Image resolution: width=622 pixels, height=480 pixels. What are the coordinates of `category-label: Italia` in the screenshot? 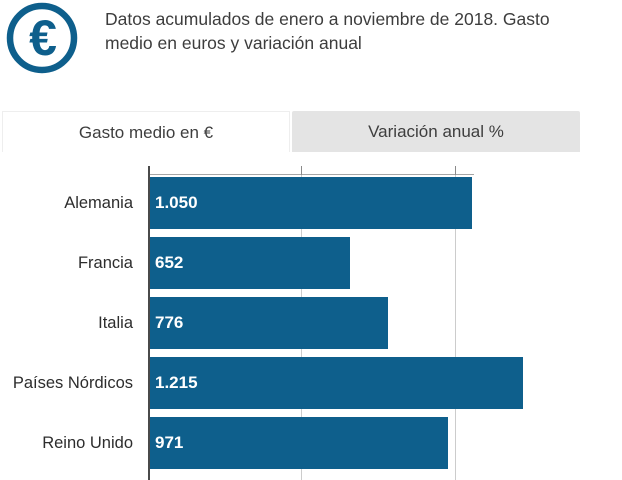 It's located at (115, 323).